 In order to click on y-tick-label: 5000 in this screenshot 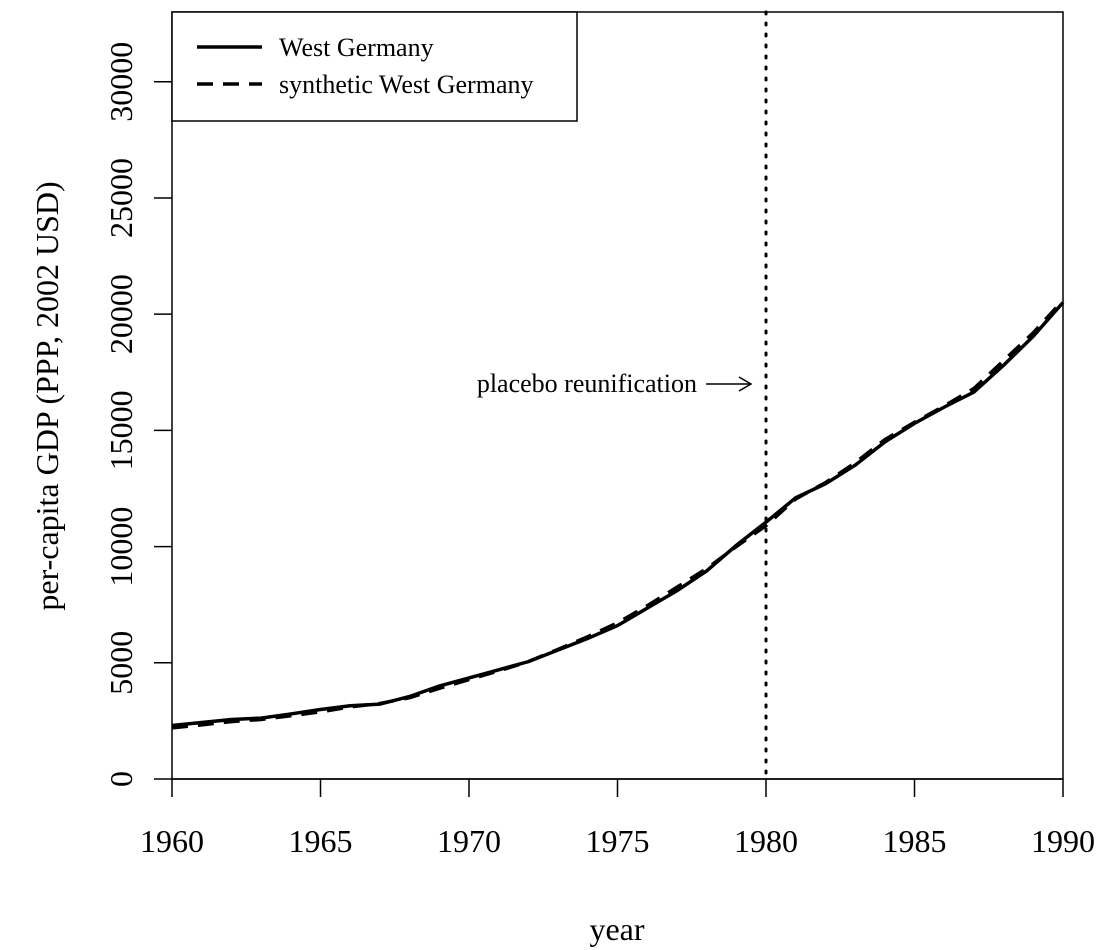, I will do `click(121, 663)`.